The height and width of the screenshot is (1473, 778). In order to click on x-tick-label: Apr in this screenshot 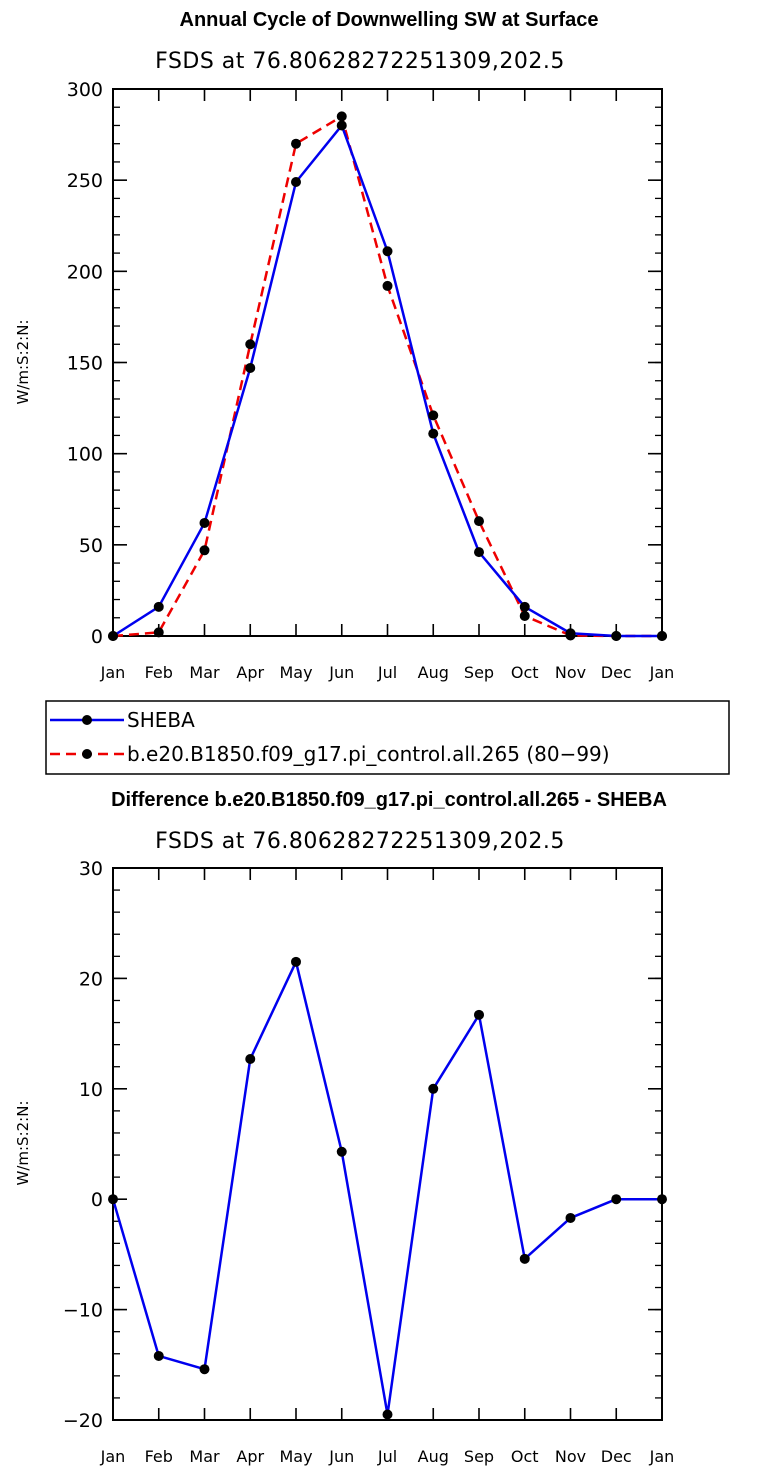, I will do `click(250, 672)`.